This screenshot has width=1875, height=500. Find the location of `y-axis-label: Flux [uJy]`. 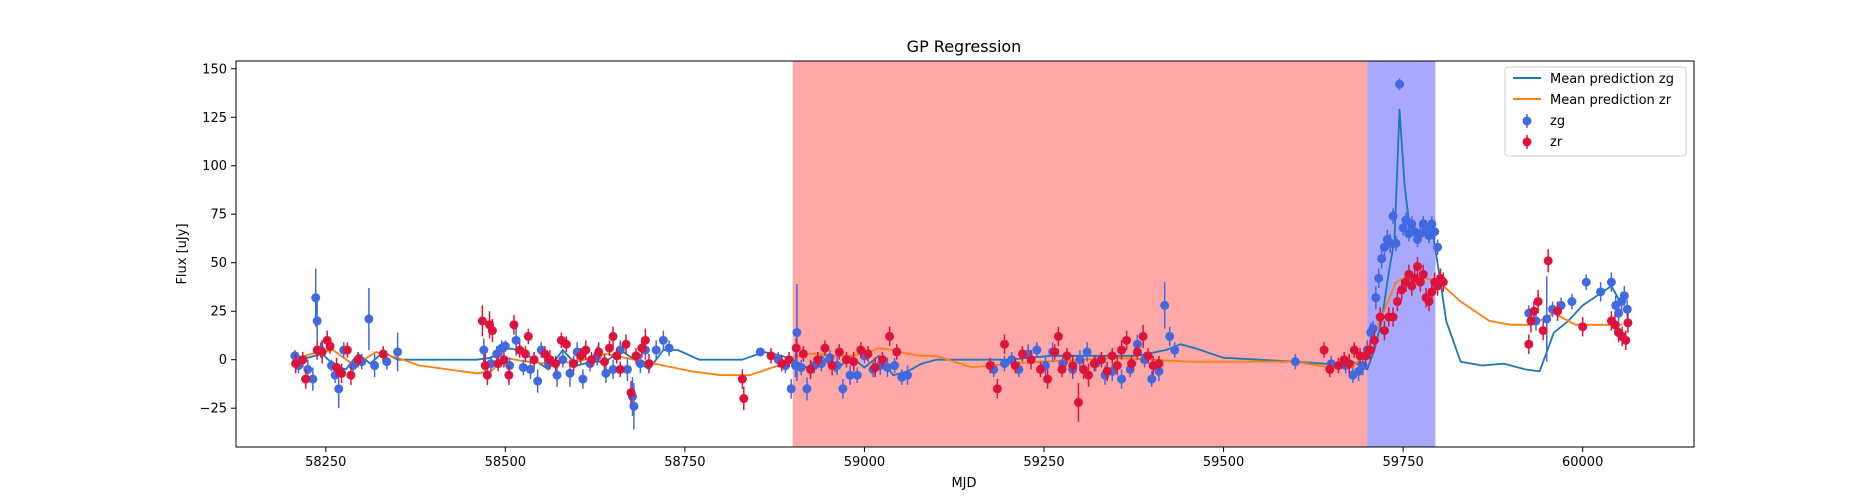

y-axis-label: Flux [uJy] is located at coordinates (182, 253).